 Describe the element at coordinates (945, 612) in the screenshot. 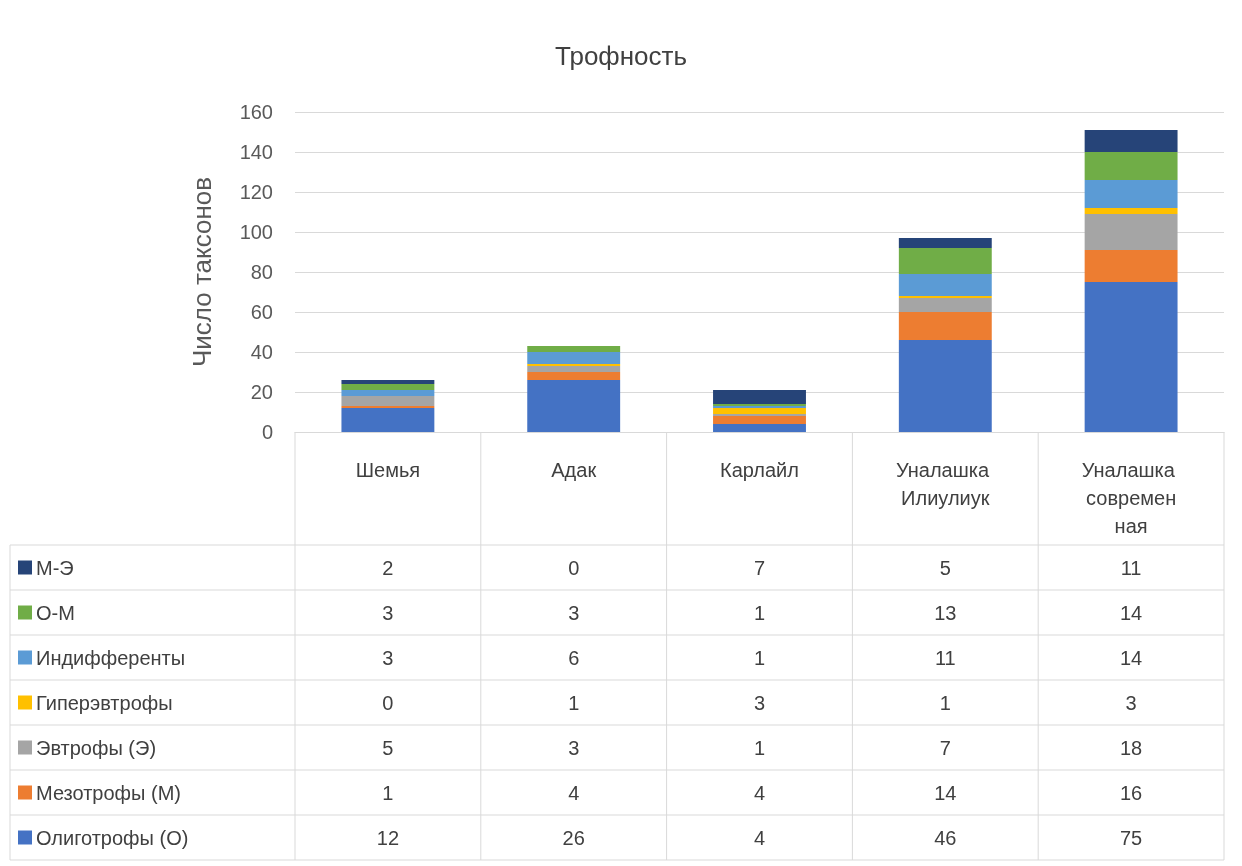

I see `data-label: 13` at that location.